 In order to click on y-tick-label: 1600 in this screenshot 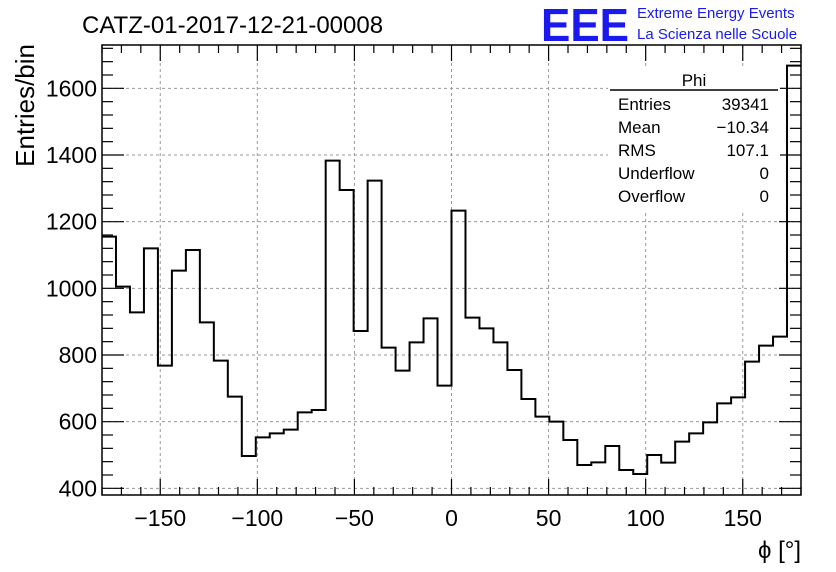, I will do `click(71, 88)`.